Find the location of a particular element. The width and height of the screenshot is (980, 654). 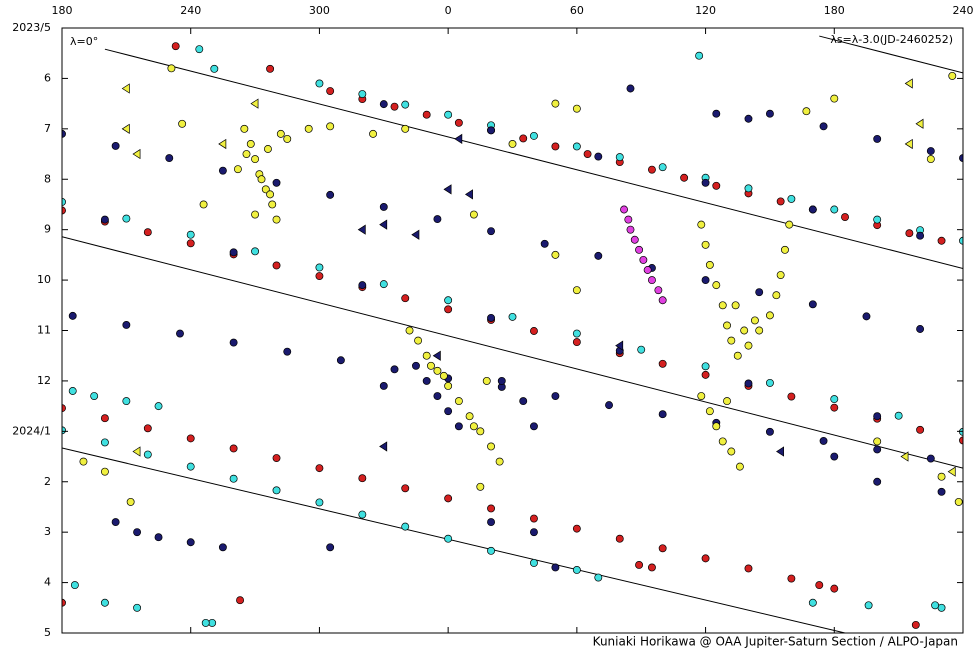

y-tick-label: 4 is located at coordinates (47, 582).